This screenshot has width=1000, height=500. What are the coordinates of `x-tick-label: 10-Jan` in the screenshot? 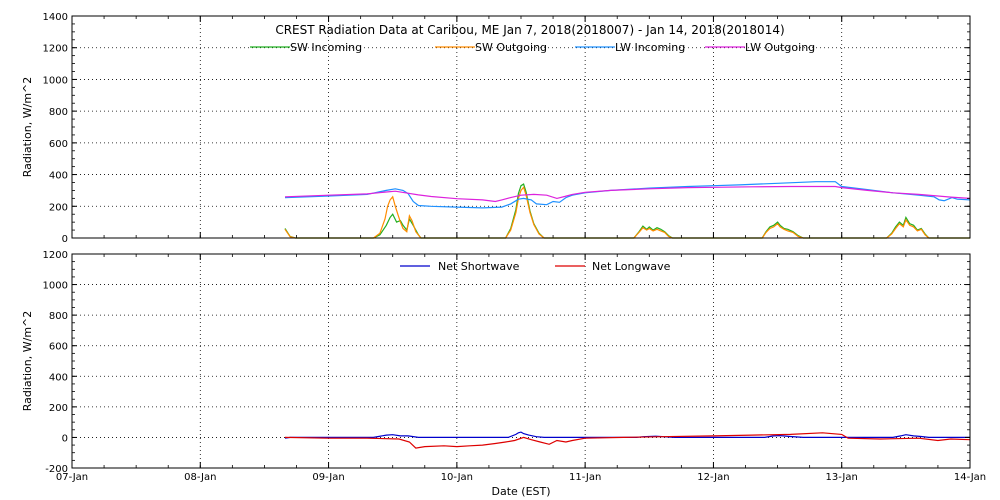 It's located at (457, 477).